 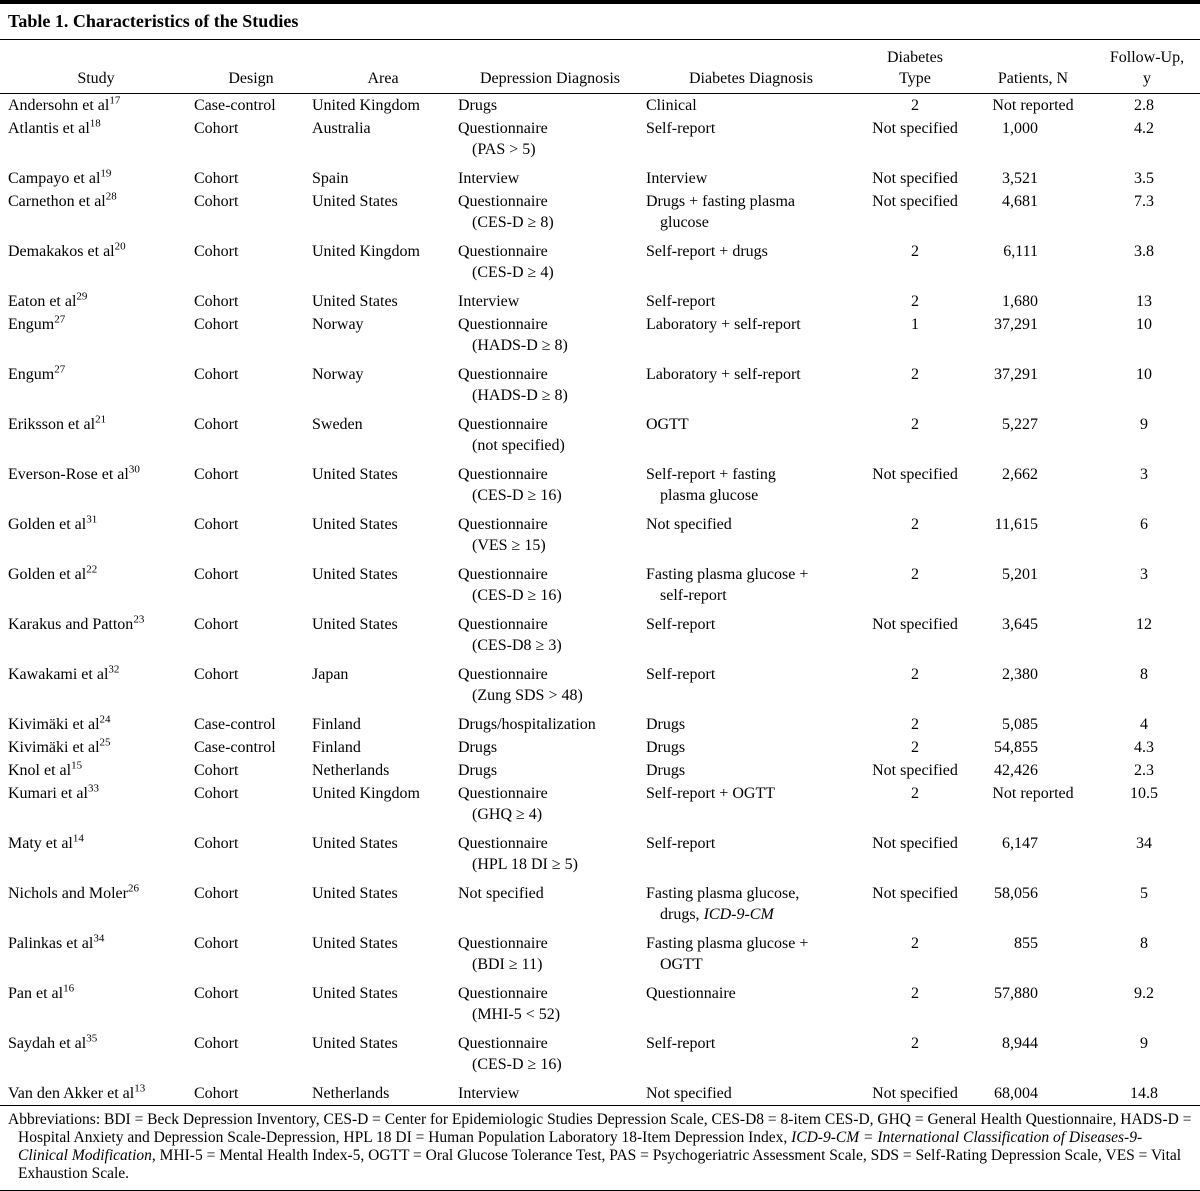 I want to click on depression-diagnosis-cell: Interview, so click(x=550, y=301).